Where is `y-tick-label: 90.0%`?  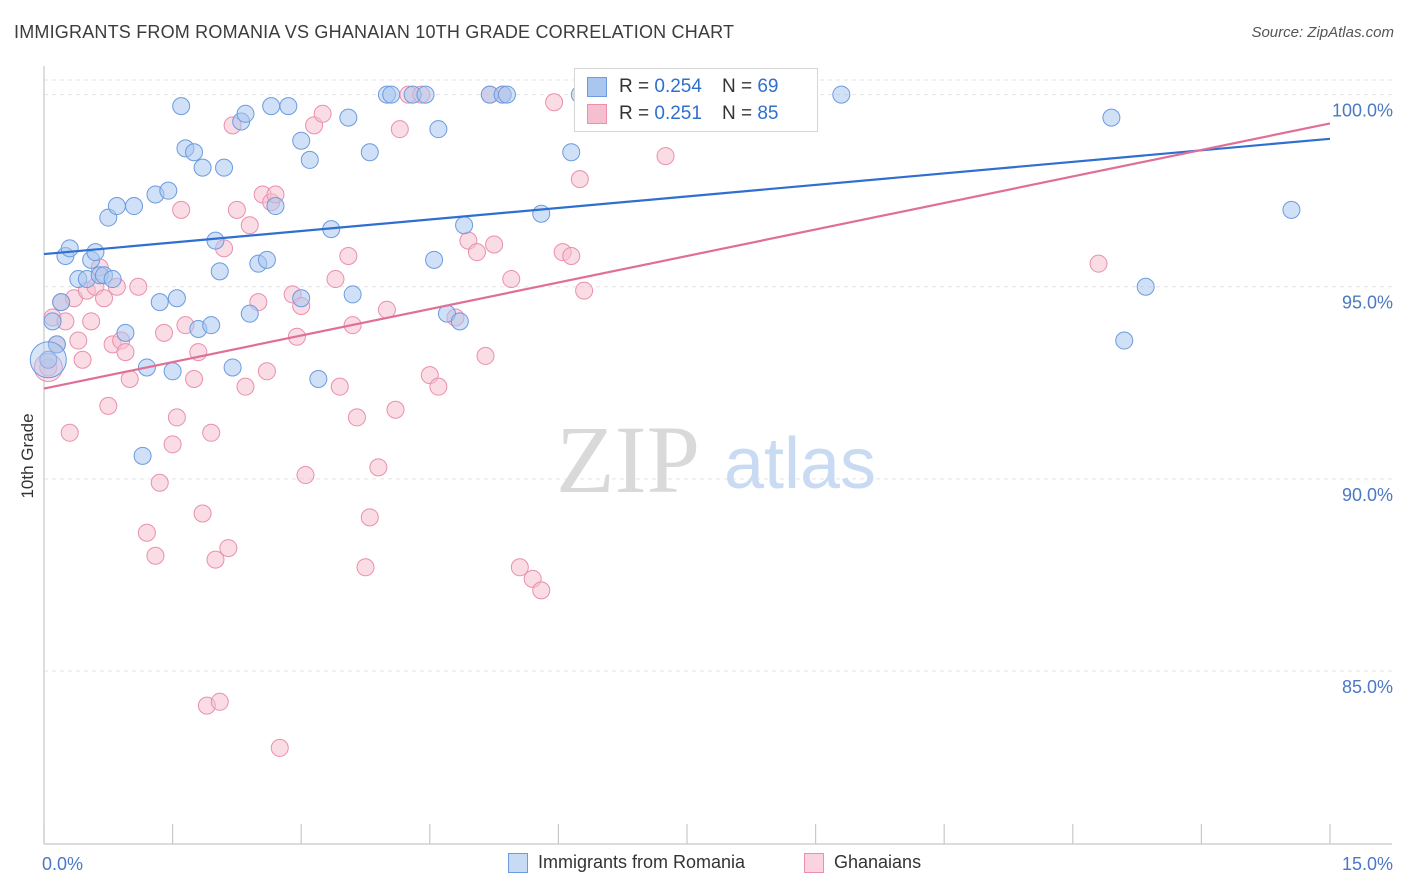 y-tick-label: 90.0% is located at coordinates (1367, 495).